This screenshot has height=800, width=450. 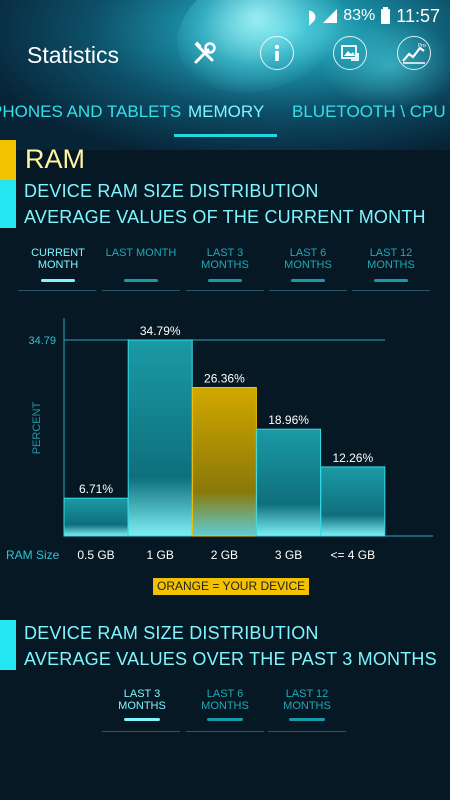 What do you see at coordinates (350, 53) in the screenshot?
I see `screenshot-icon` at bounding box center [350, 53].